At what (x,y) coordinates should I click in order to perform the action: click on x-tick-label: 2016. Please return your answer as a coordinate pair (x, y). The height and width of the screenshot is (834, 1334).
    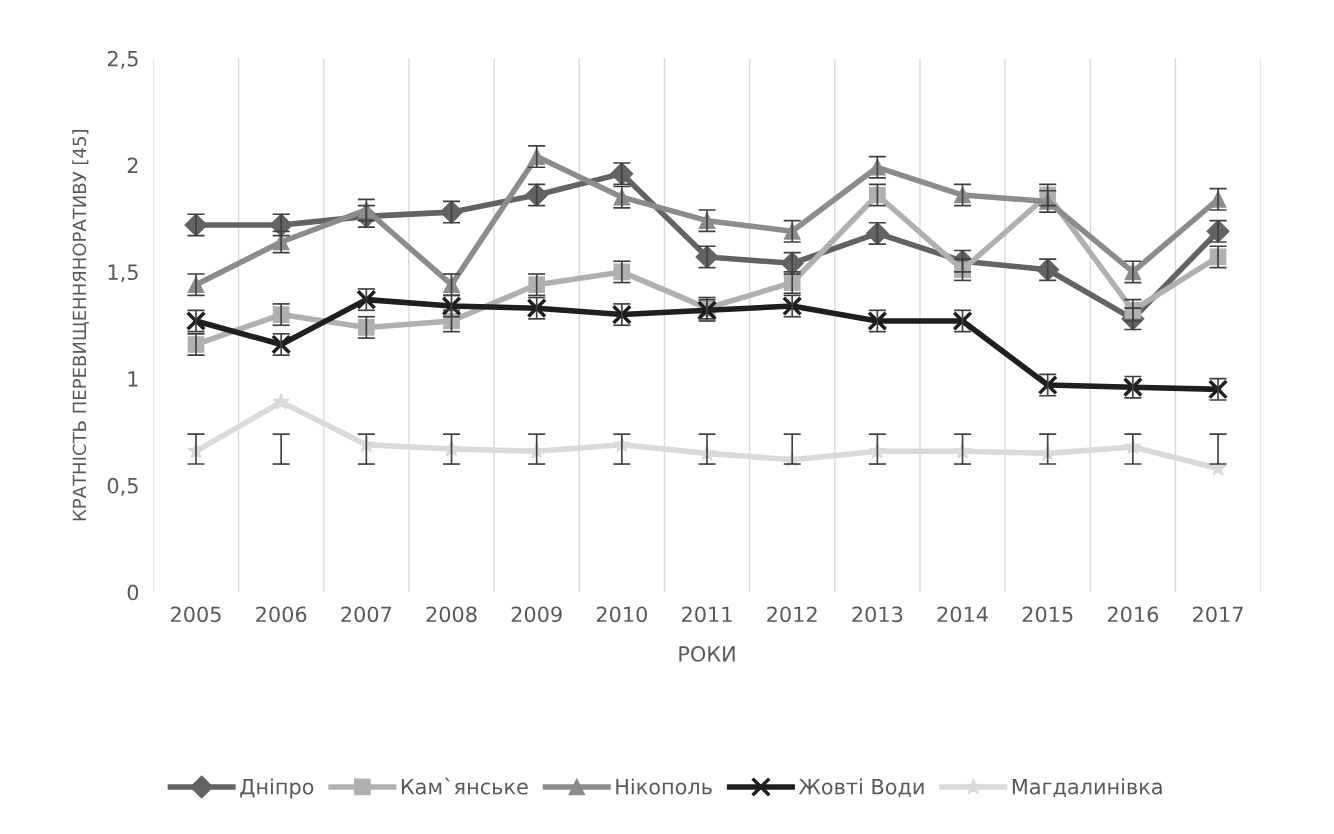
    Looking at the image, I should click on (1133, 614).